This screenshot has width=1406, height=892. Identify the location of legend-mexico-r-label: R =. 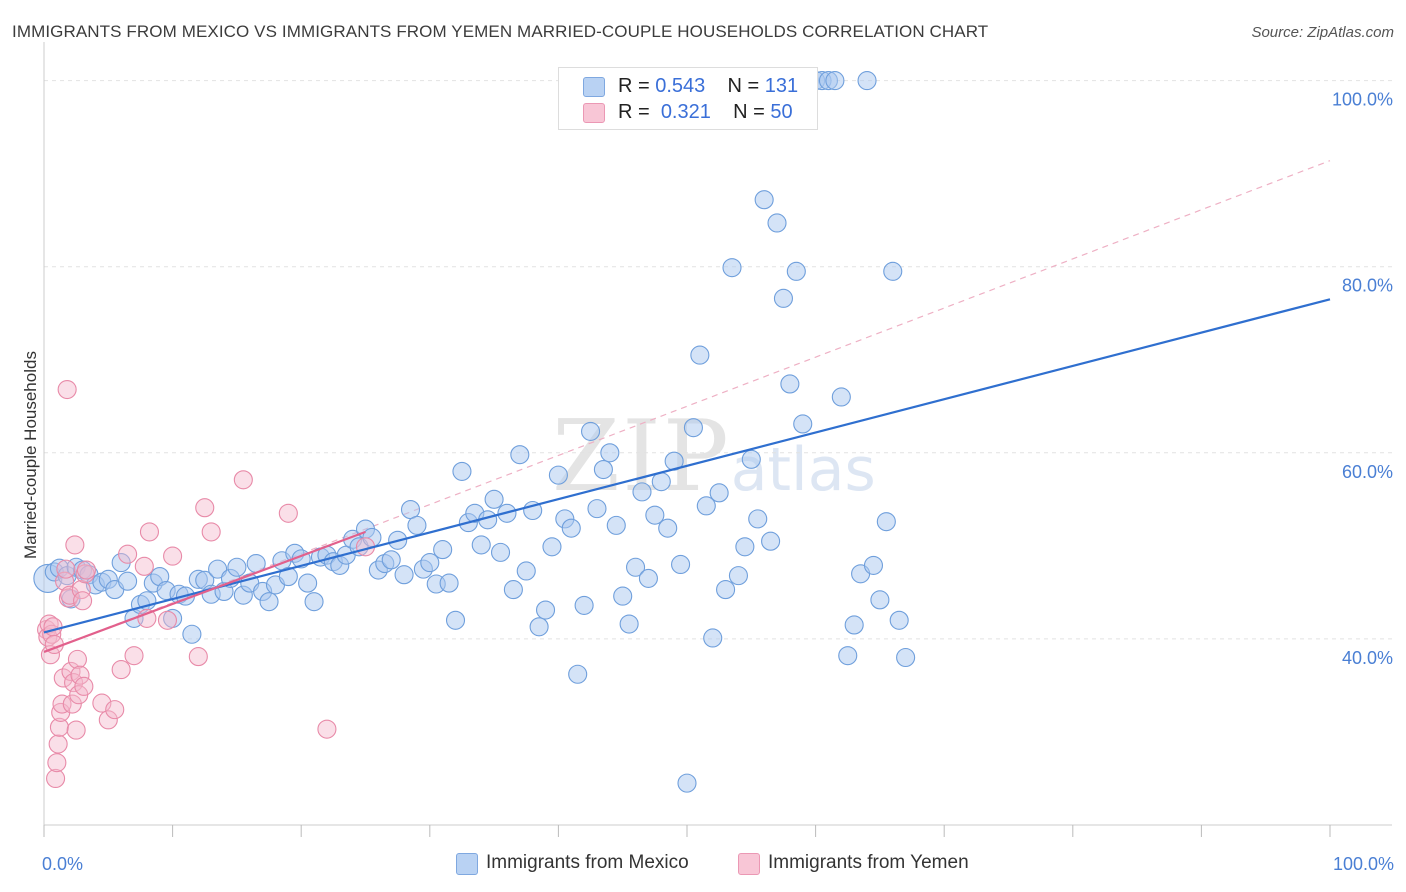
(634, 86).